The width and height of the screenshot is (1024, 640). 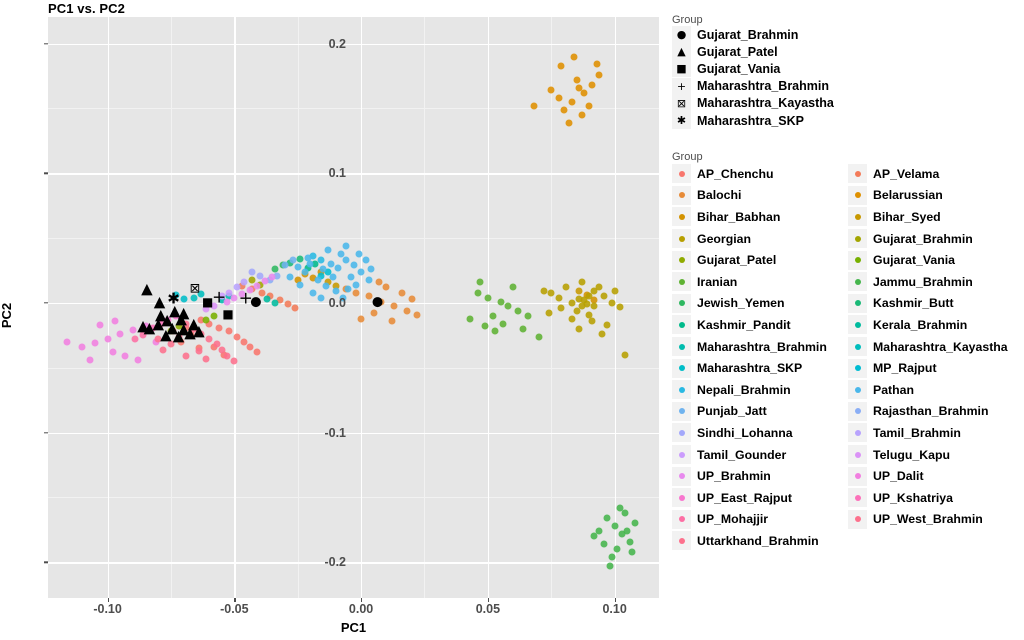 I want to click on color-legend-item: Gujarat_Vania, so click(x=936, y=260).